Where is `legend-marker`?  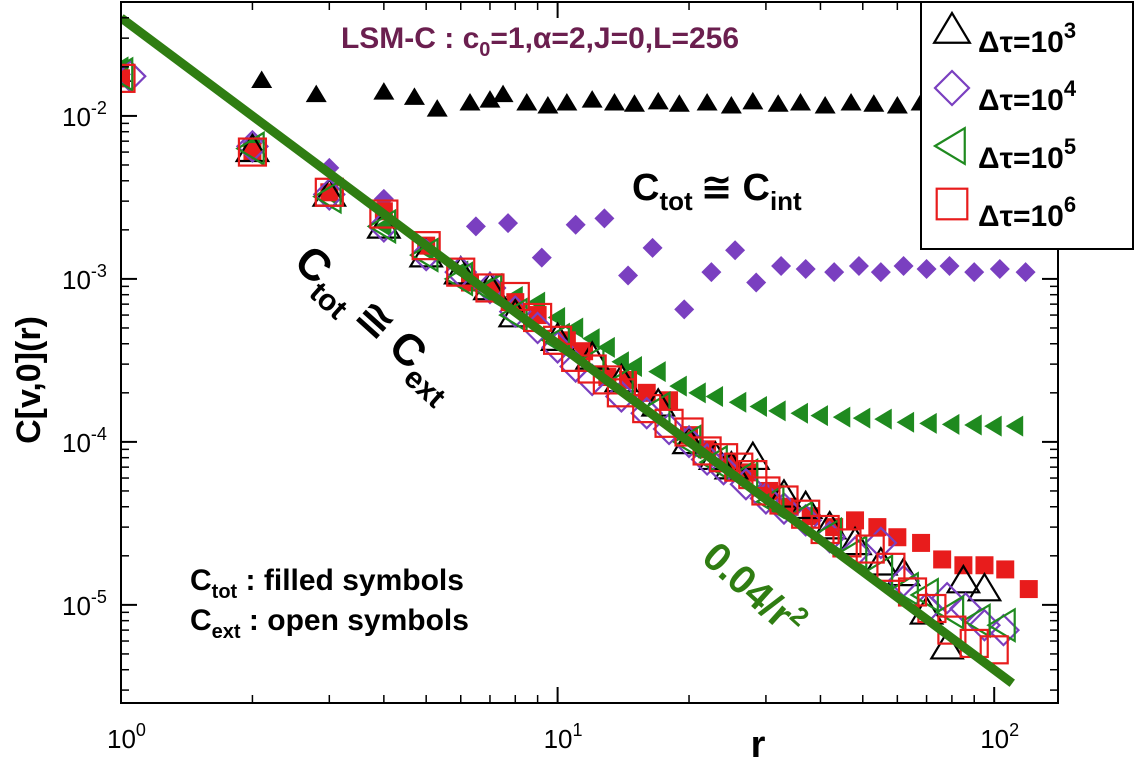
legend-marker is located at coordinates (952, 88).